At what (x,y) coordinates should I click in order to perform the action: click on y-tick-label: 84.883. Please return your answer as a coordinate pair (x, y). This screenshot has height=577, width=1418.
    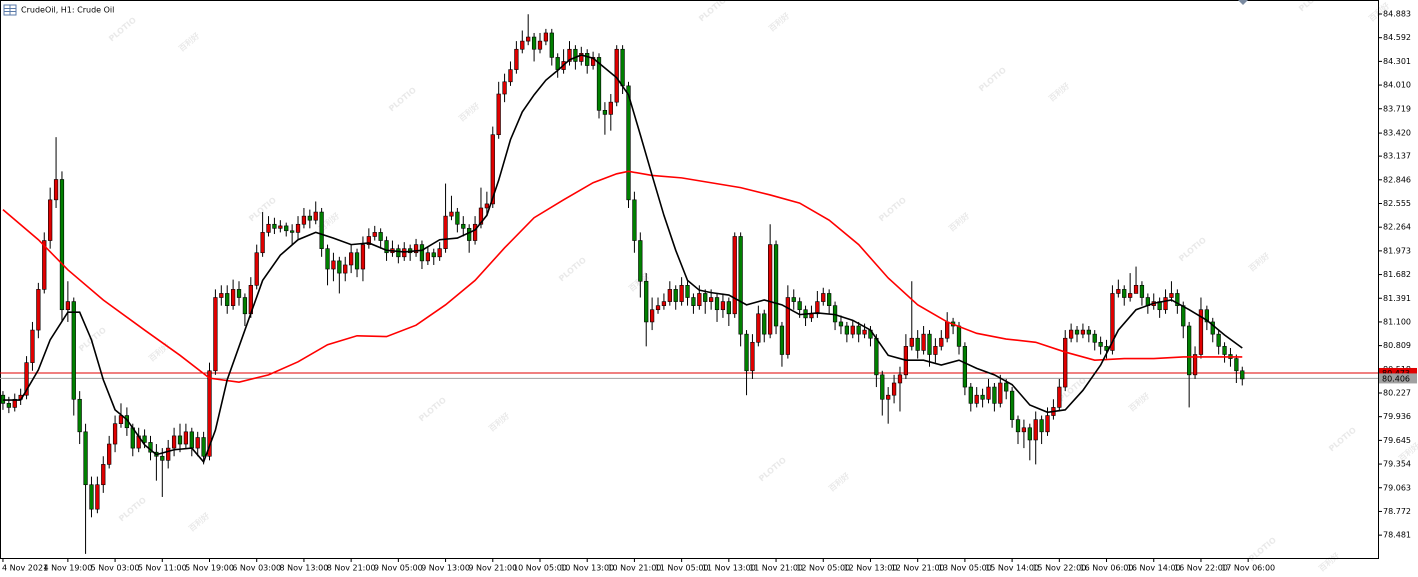
    Looking at the image, I should click on (1397, 14).